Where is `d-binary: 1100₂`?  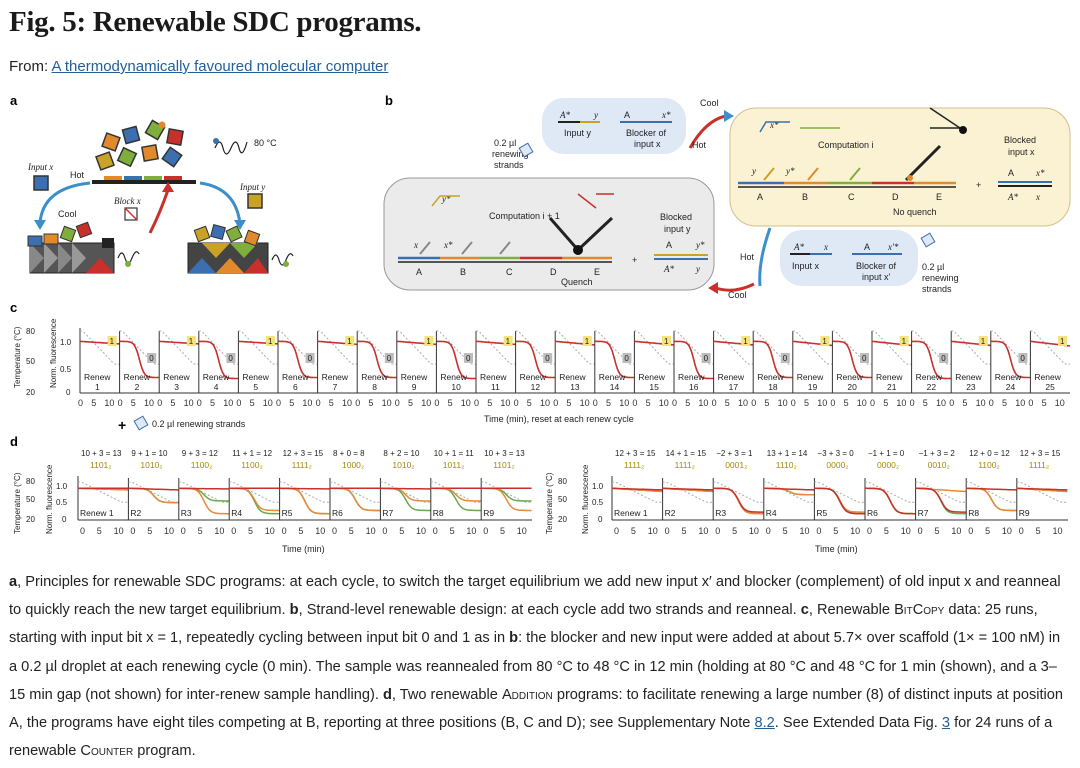
d-binary: 1100₂ is located at coordinates (202, 465).